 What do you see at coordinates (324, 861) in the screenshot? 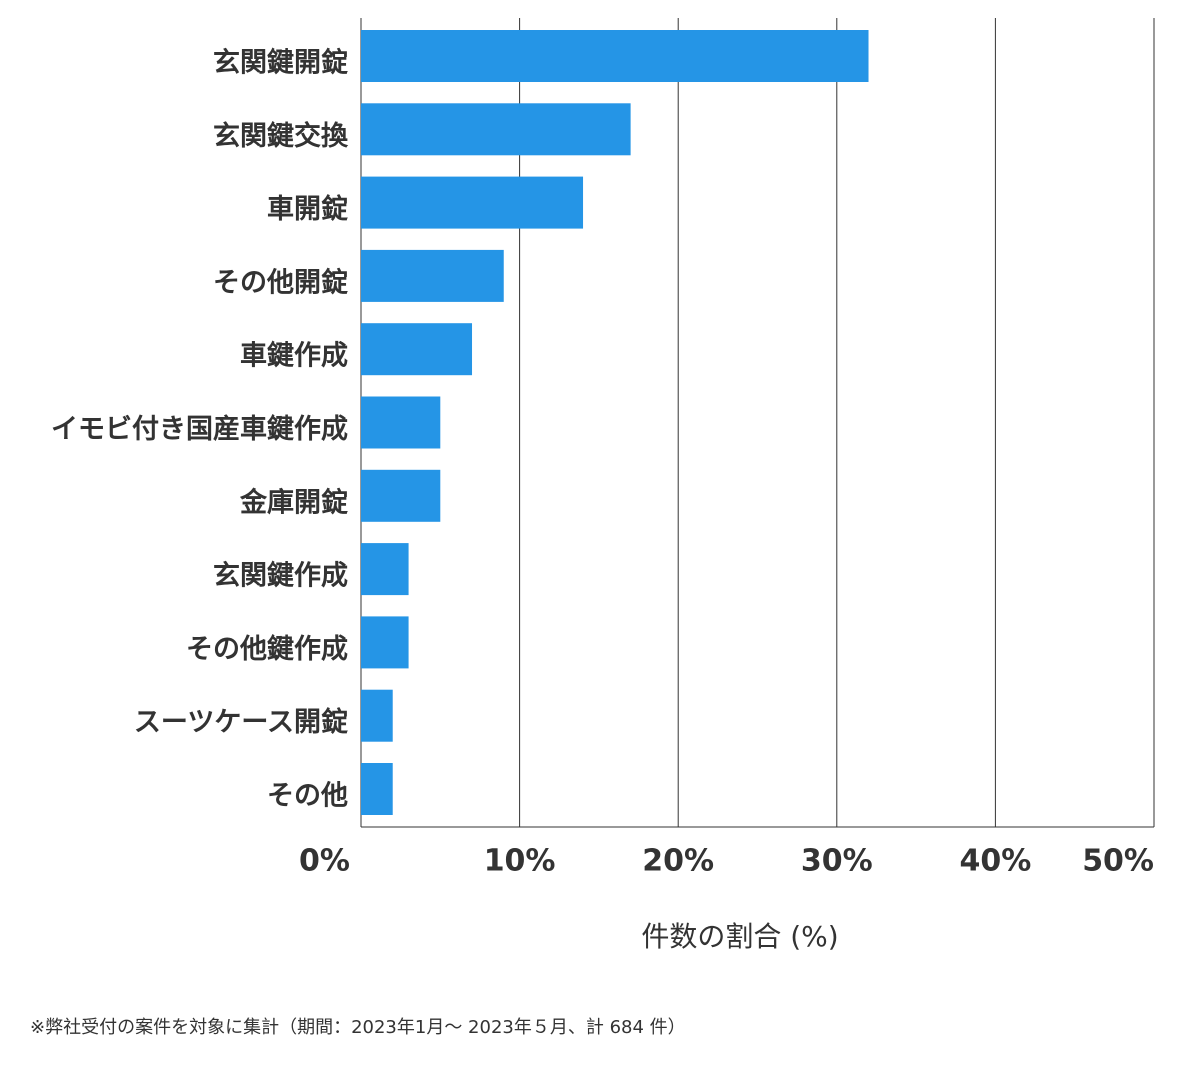
I see `x-tick-label: 0%` at bounding box center [324, 861].